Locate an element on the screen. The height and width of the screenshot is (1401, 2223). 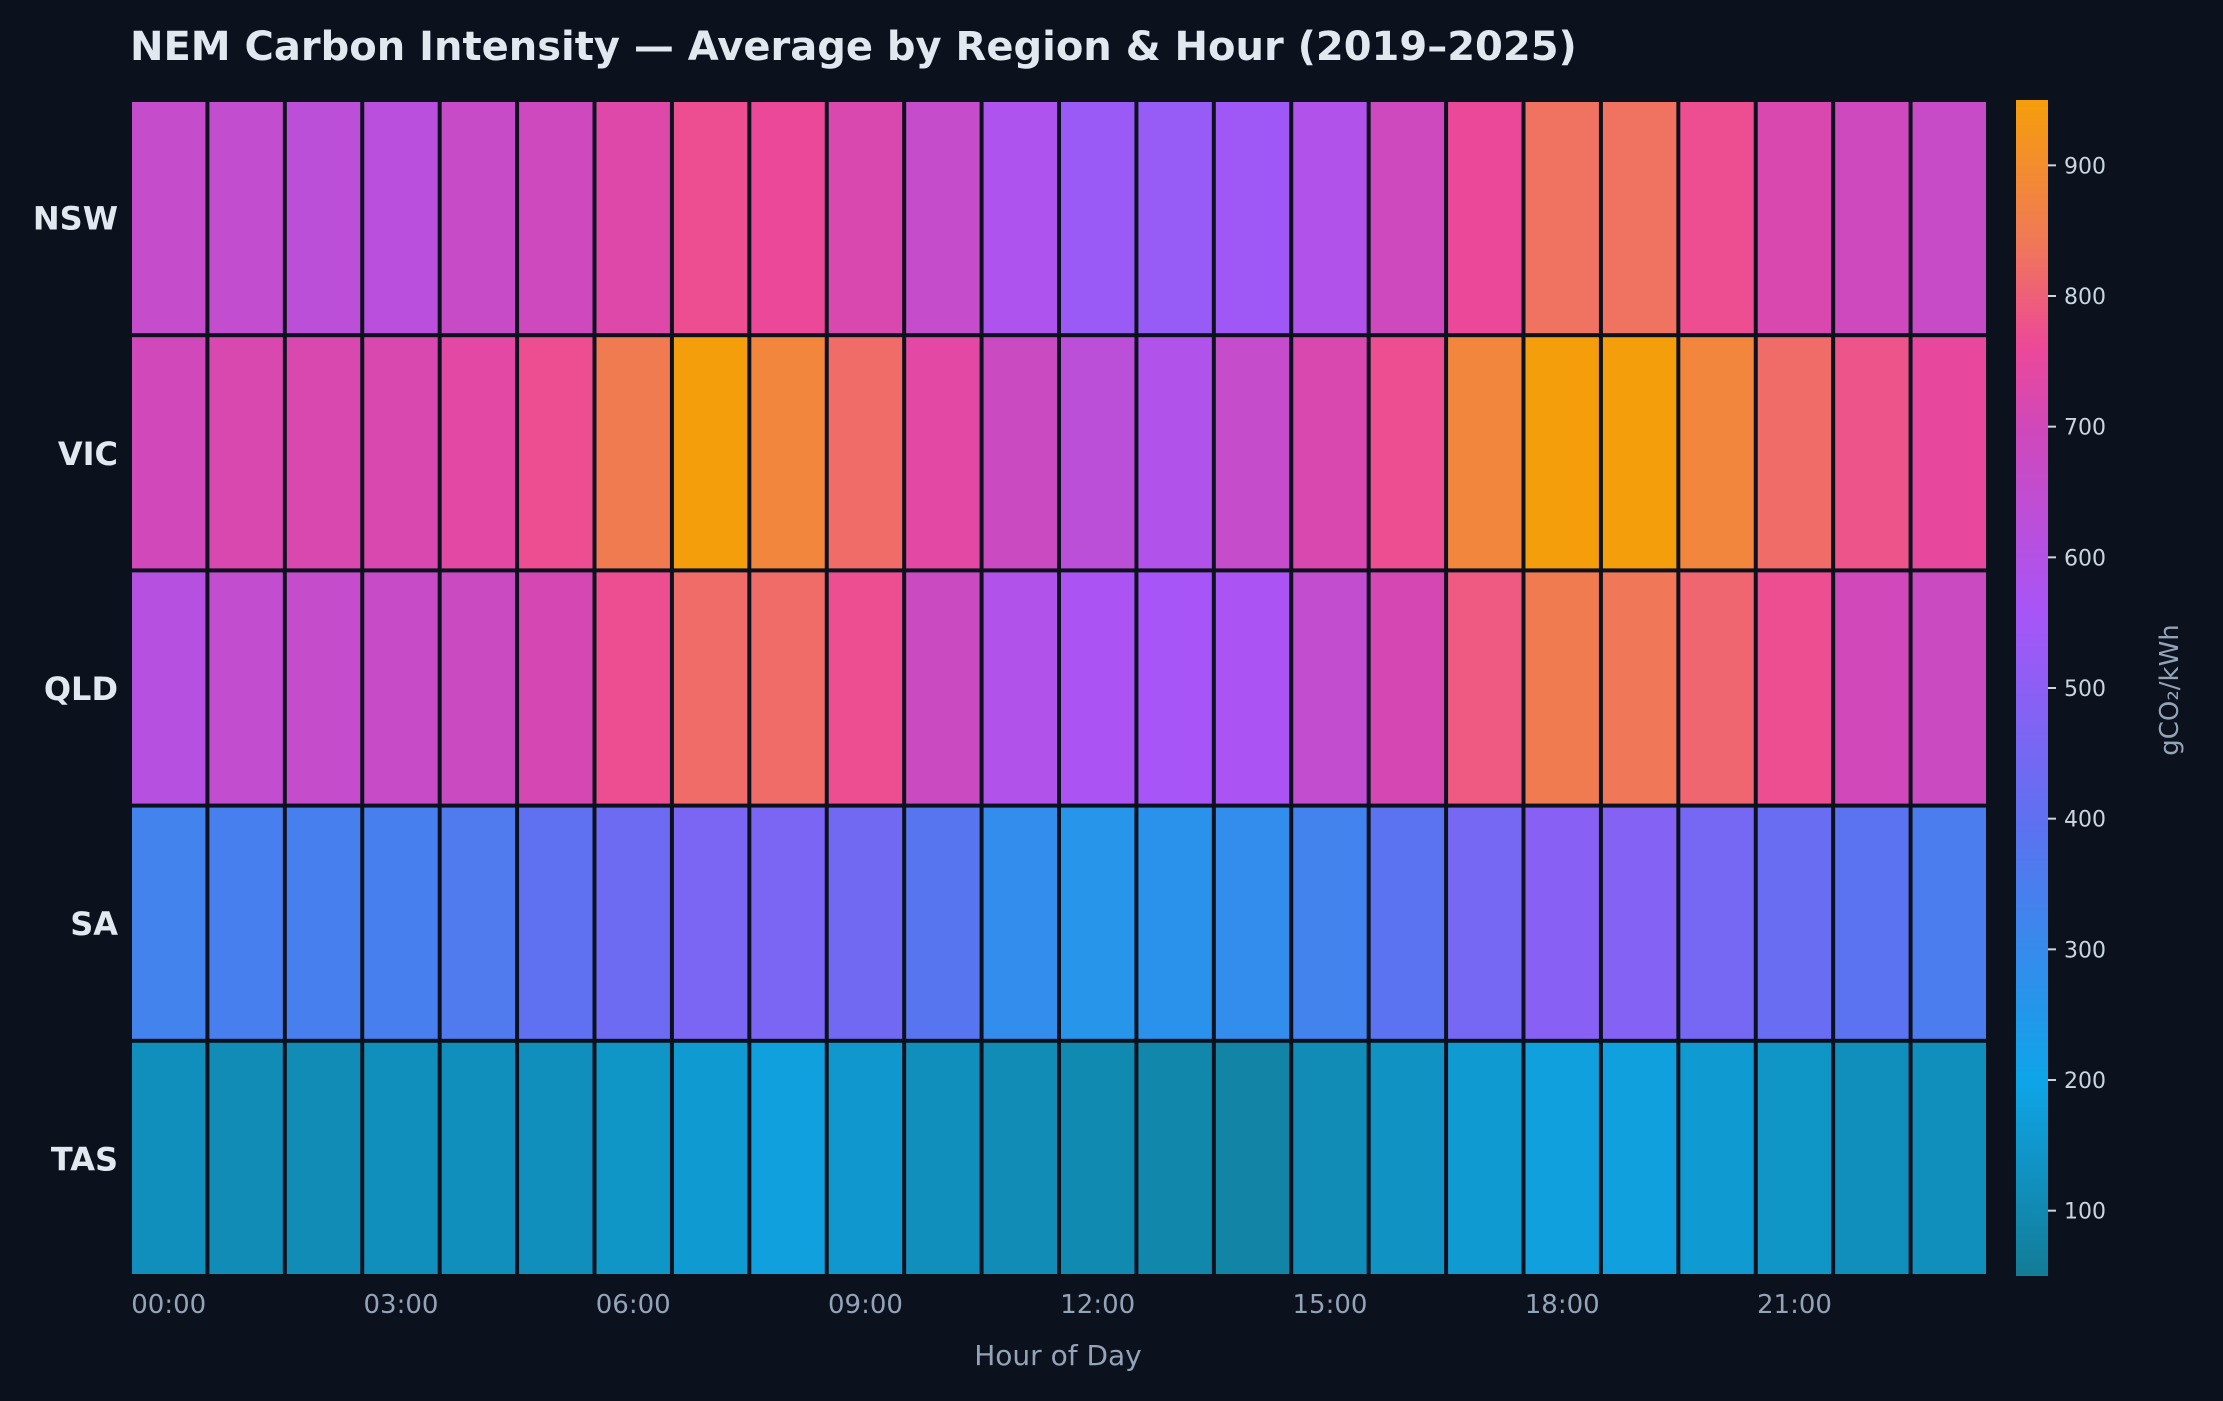
colorbar-tick-label: 200 is located at coordinates (2085, 1081).